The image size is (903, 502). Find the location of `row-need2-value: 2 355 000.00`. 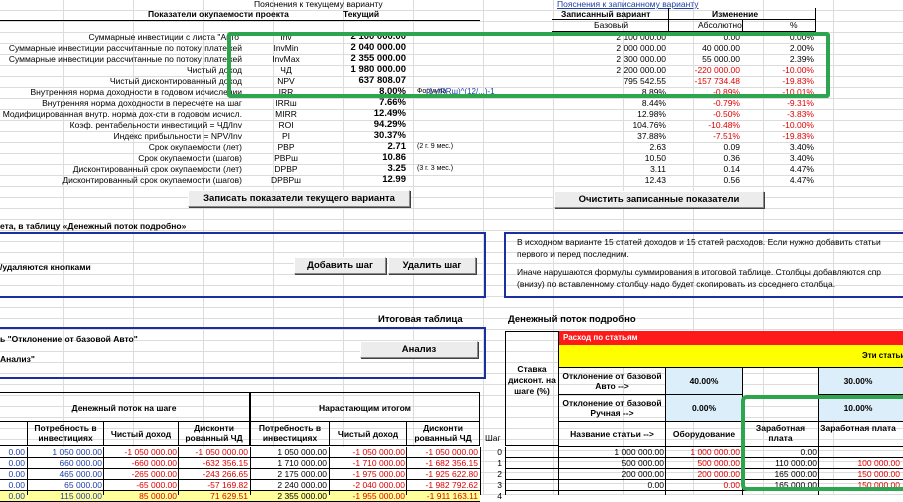

row-need2-value: 2 355 000.00 is located at coordinates (302, 496).